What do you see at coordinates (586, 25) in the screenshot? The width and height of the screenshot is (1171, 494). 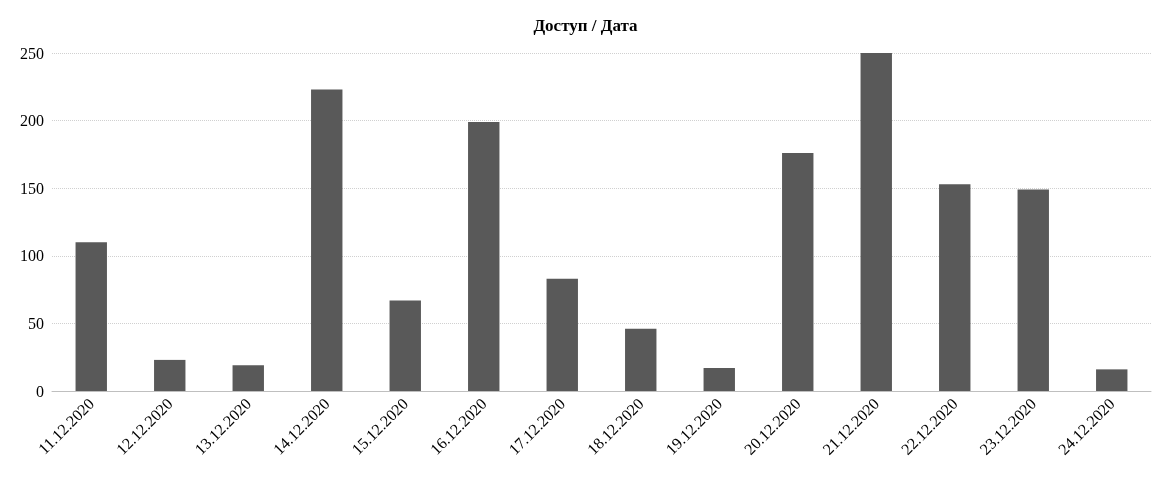 I see `chart-title: Доступ / Дата` at bounding box center [586, 25].